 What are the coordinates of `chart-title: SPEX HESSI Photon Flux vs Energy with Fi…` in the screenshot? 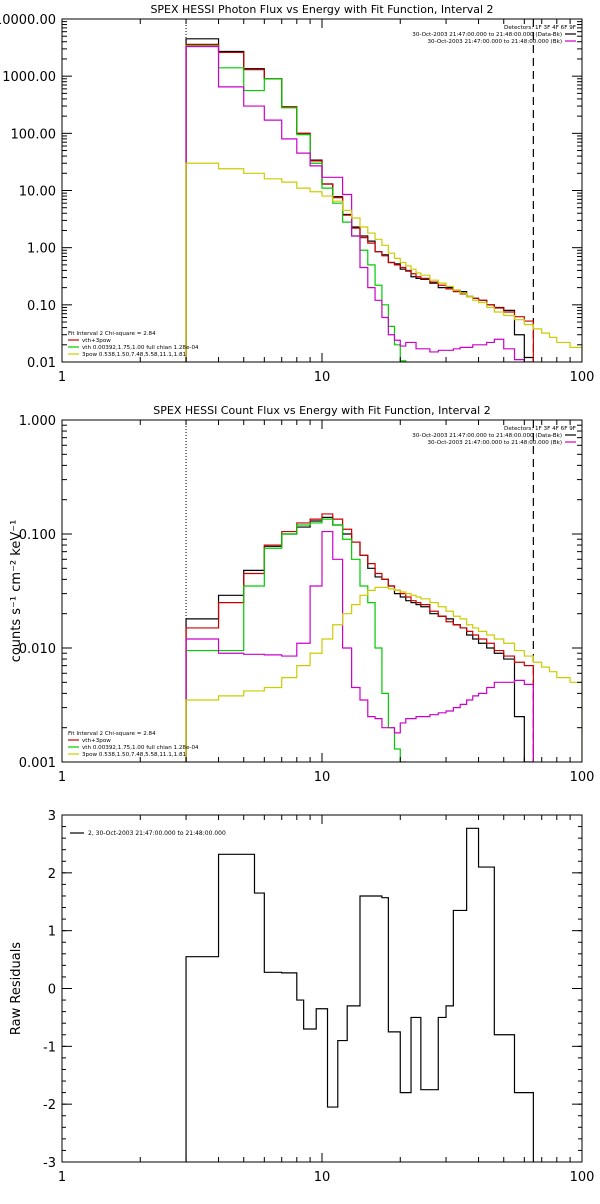 It's located at (321, 9).